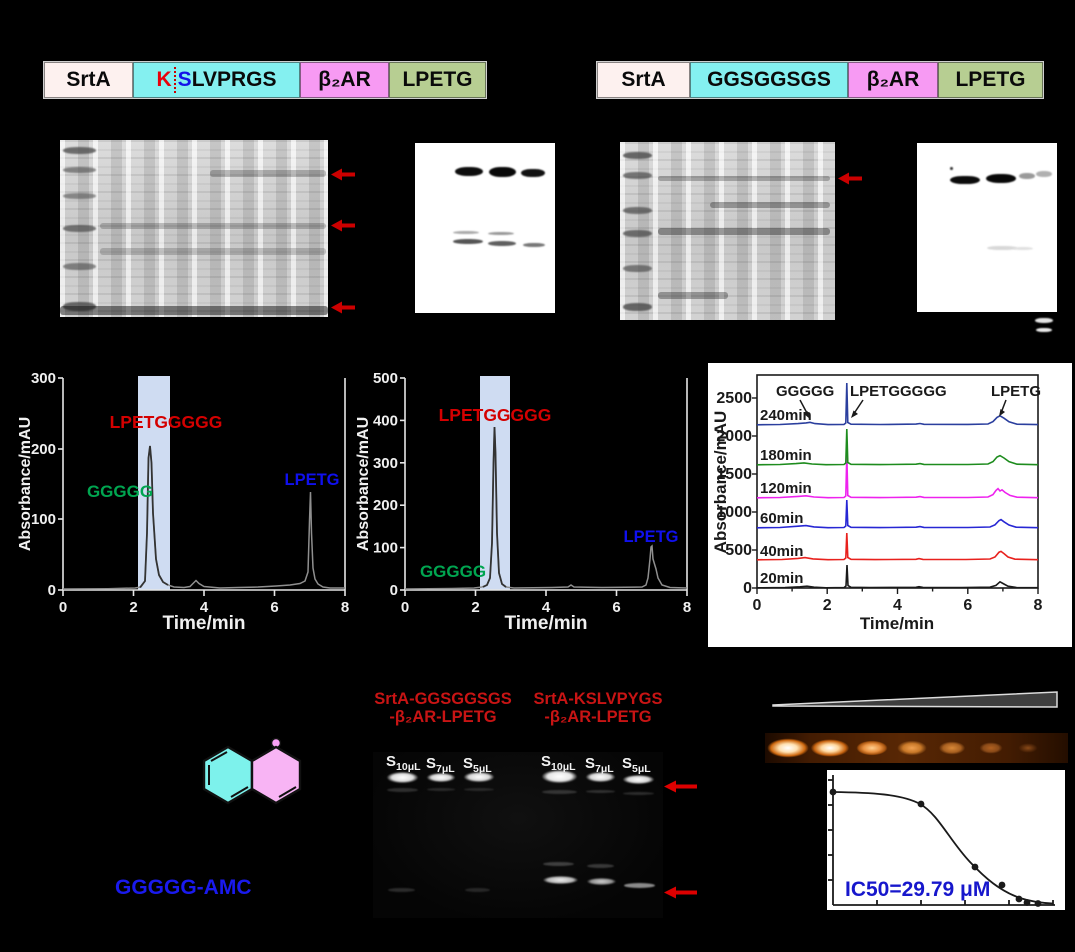  I want to click on srta-box: SrtA, so click(88, 80).